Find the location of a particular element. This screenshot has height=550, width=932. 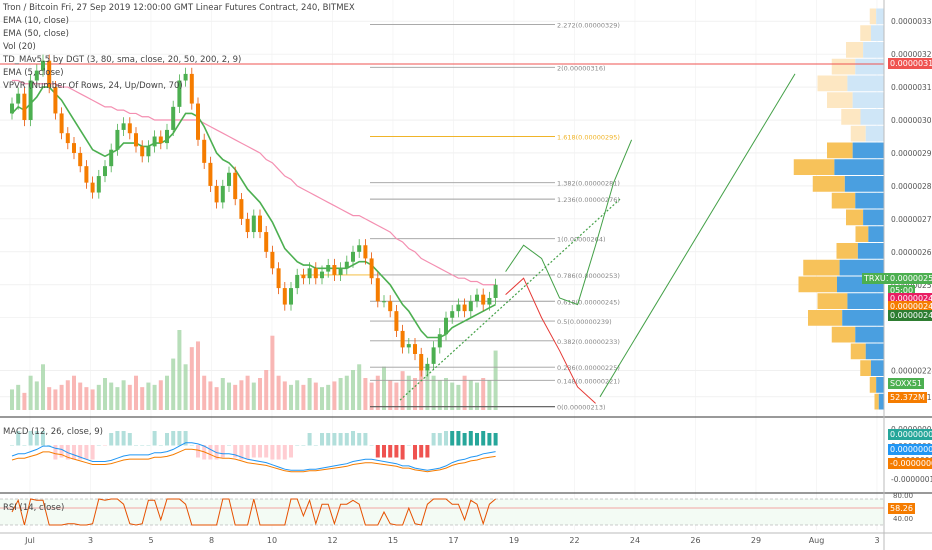

indicator-label-ema10: EMA (10, close) is located at coordinates (36, 21).